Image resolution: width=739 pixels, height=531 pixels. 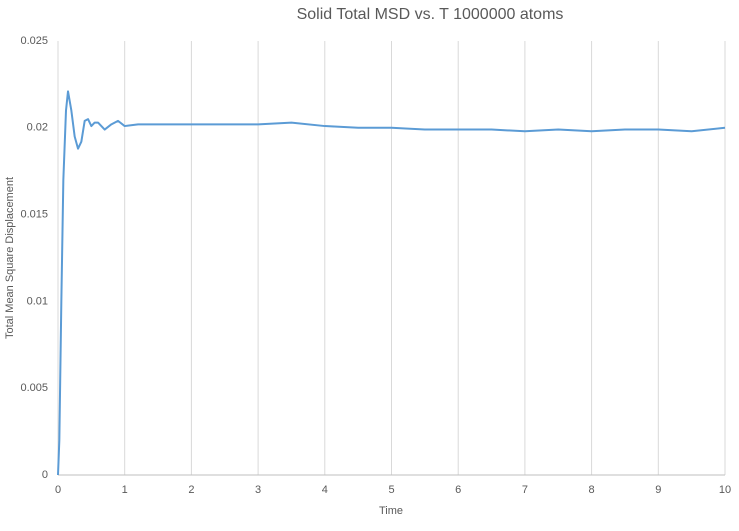 What do you see at coordinates (34, 388) in the screenshot?
I see `y-tick-label: 0.005` at bounding box center [34, 388].